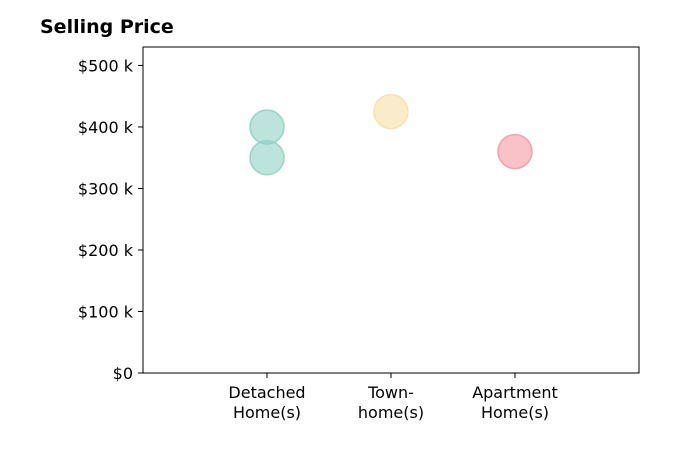 The width and height of the screenshot is (679, 462). I want to click on x-tick-label-2: Apartment Home(s), so click(515, 402).